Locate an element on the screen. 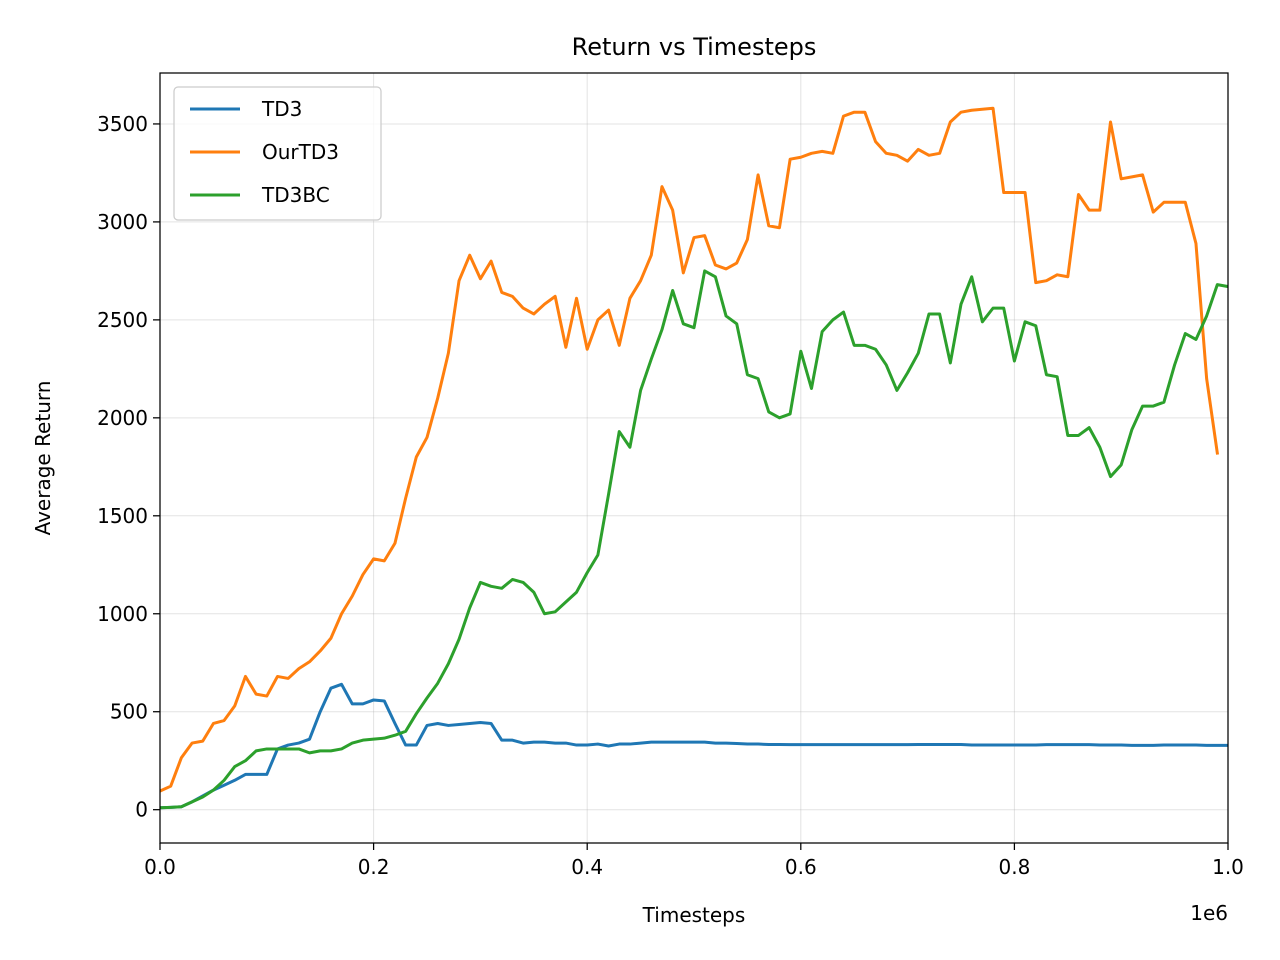  legend-label-ourtd3: OurTD3 is located at coordinates (300, 152).